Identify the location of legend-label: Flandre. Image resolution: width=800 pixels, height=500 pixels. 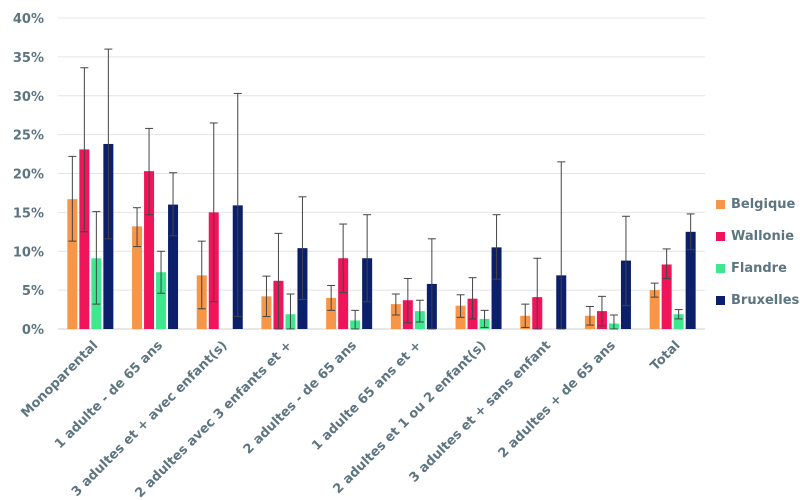
(759, 268).